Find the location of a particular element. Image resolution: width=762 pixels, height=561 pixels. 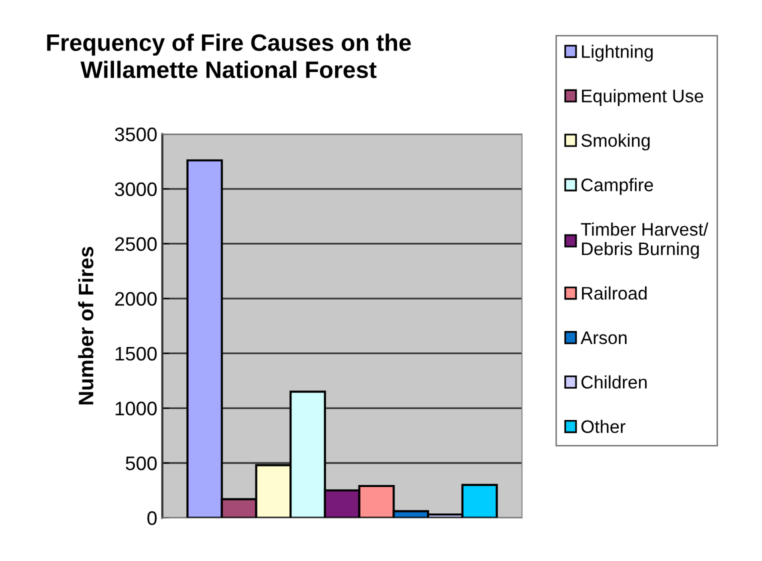

chart-title: Frequency of Fire Causes on the Willamette National Forest is located at coordinates (229, 56).